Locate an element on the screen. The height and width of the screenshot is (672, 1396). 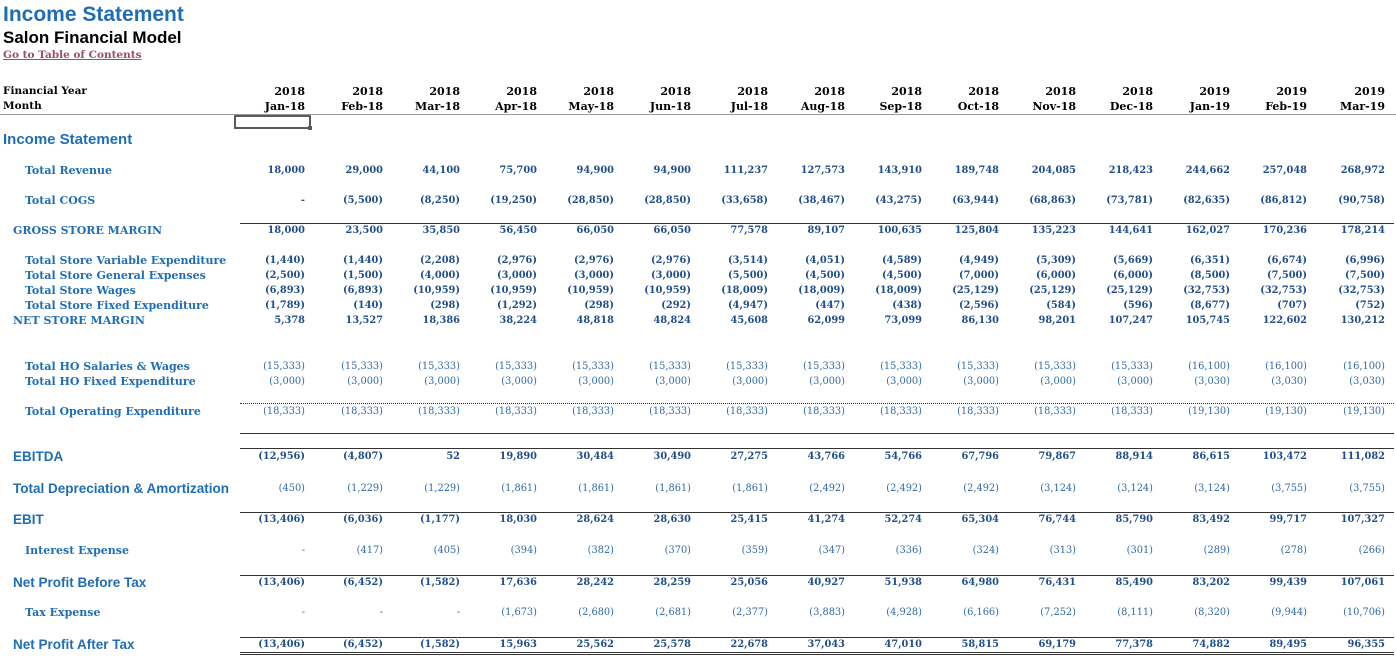
value-cell: 15,963 is located at coordinates (518, 644).